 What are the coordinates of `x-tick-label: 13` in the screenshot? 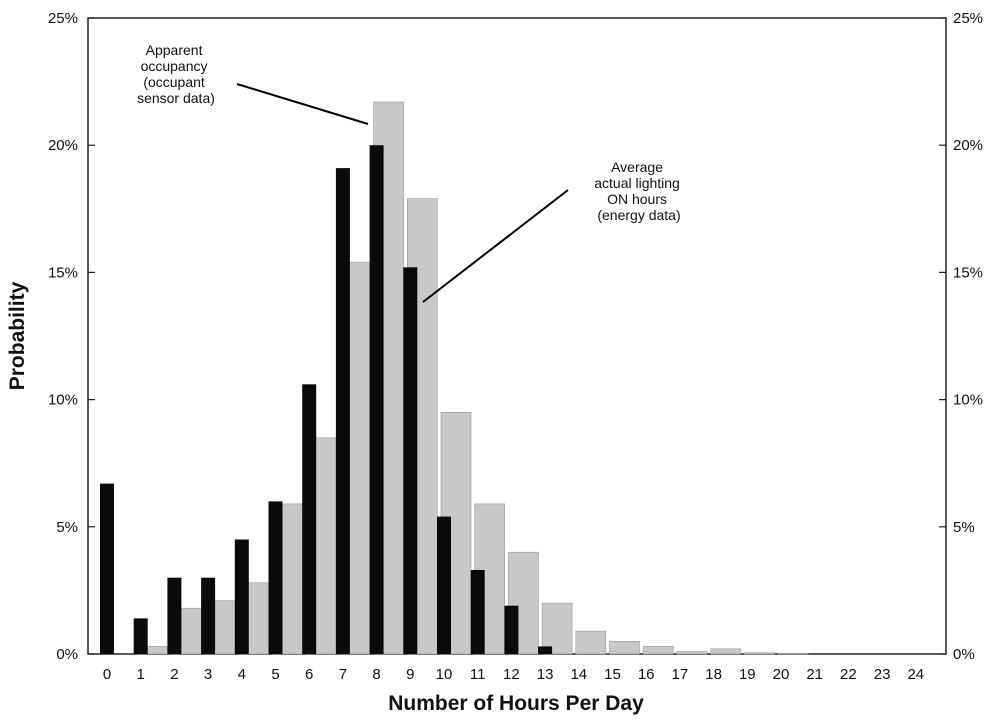 It's located at (545, 674).